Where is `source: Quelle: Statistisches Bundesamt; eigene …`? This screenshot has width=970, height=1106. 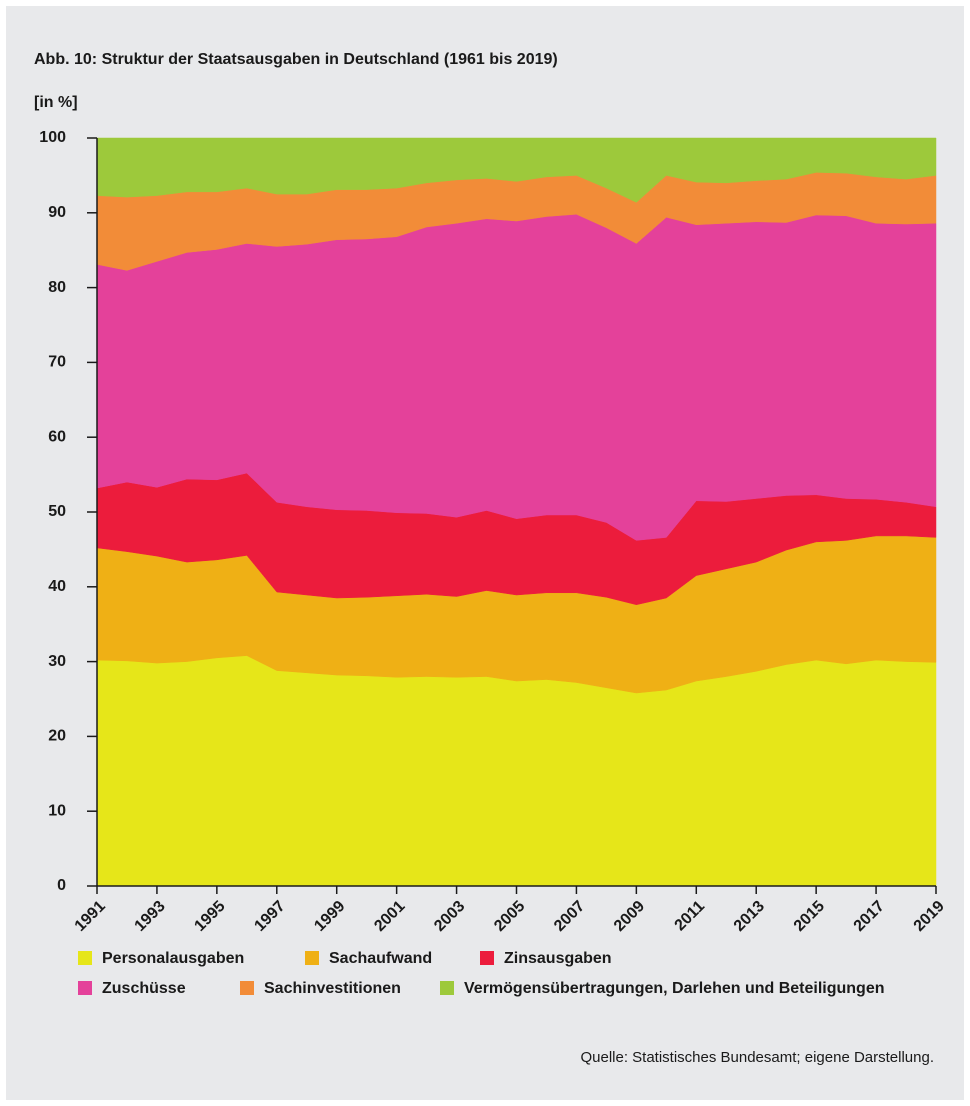
source: Quelle: Statistisches Bundesamt; eigene … is located at coordinates (757, 1057).